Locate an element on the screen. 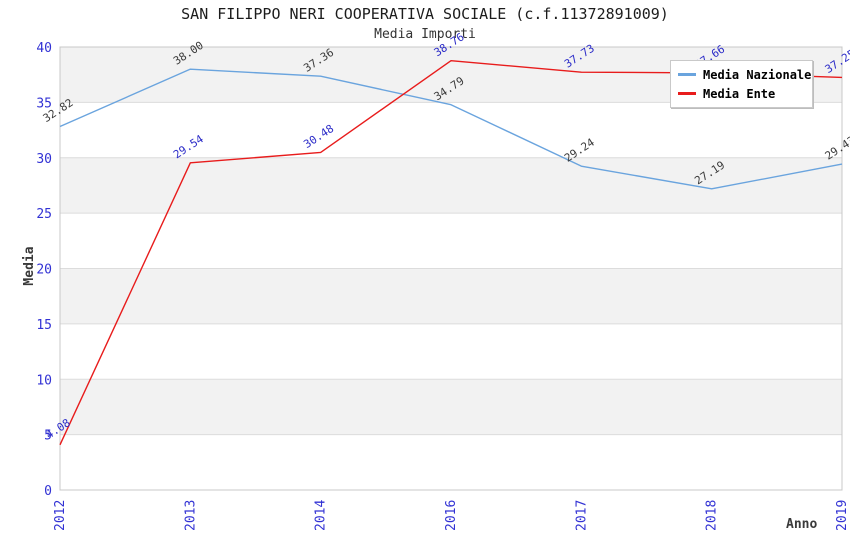 The width and height of the screenshot is (850, 550). y-tick-label: 5 is located at coordinates (48, 436).